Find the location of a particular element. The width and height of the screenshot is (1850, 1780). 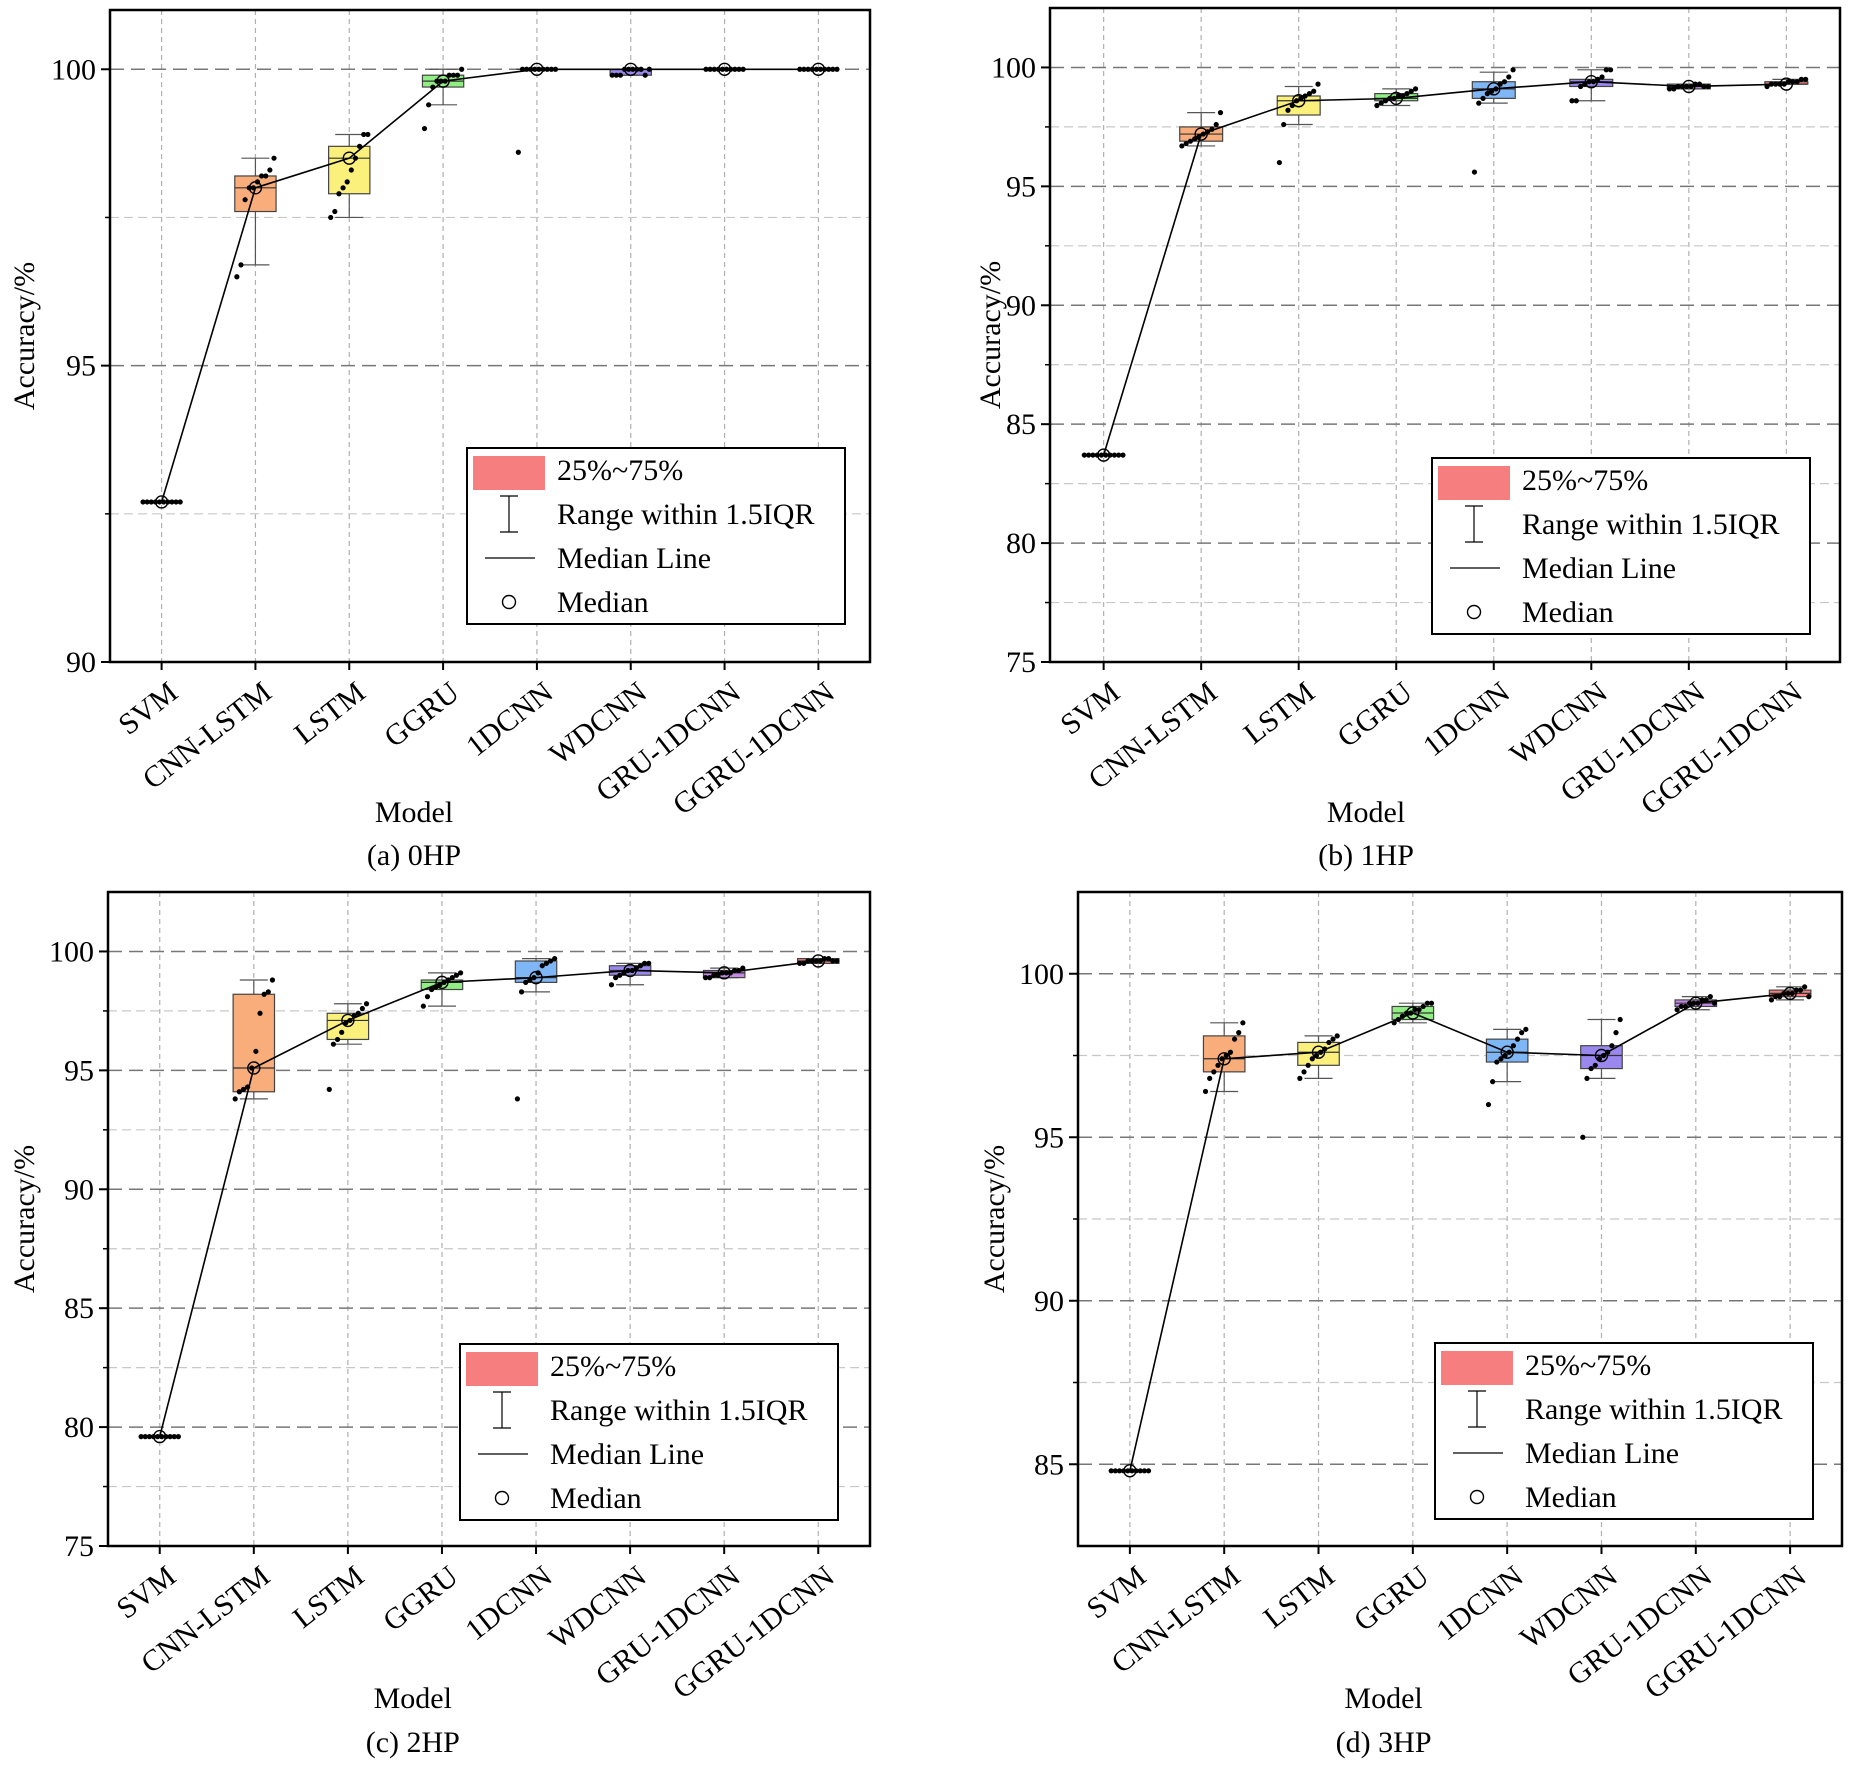

y-tick-label: 75 is located at coordinates (79, 1546).